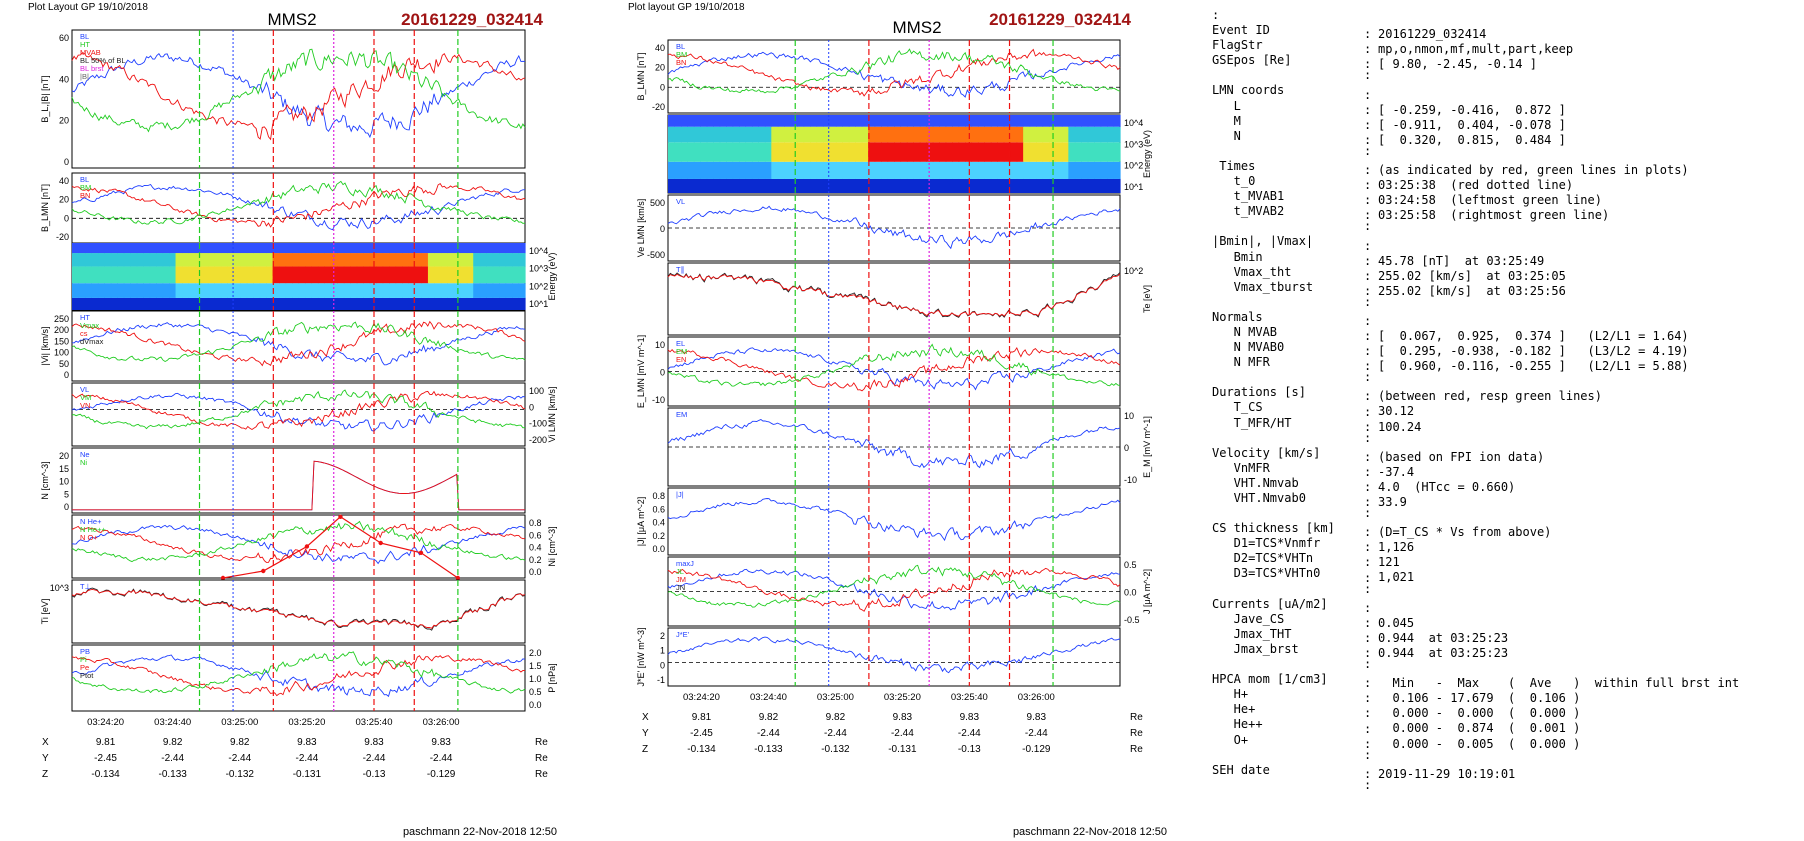 Image resolution: width=1804 pixels, height=841 pixels. I want to click on x-tick-label: 03:25:40, so click(374, 722).